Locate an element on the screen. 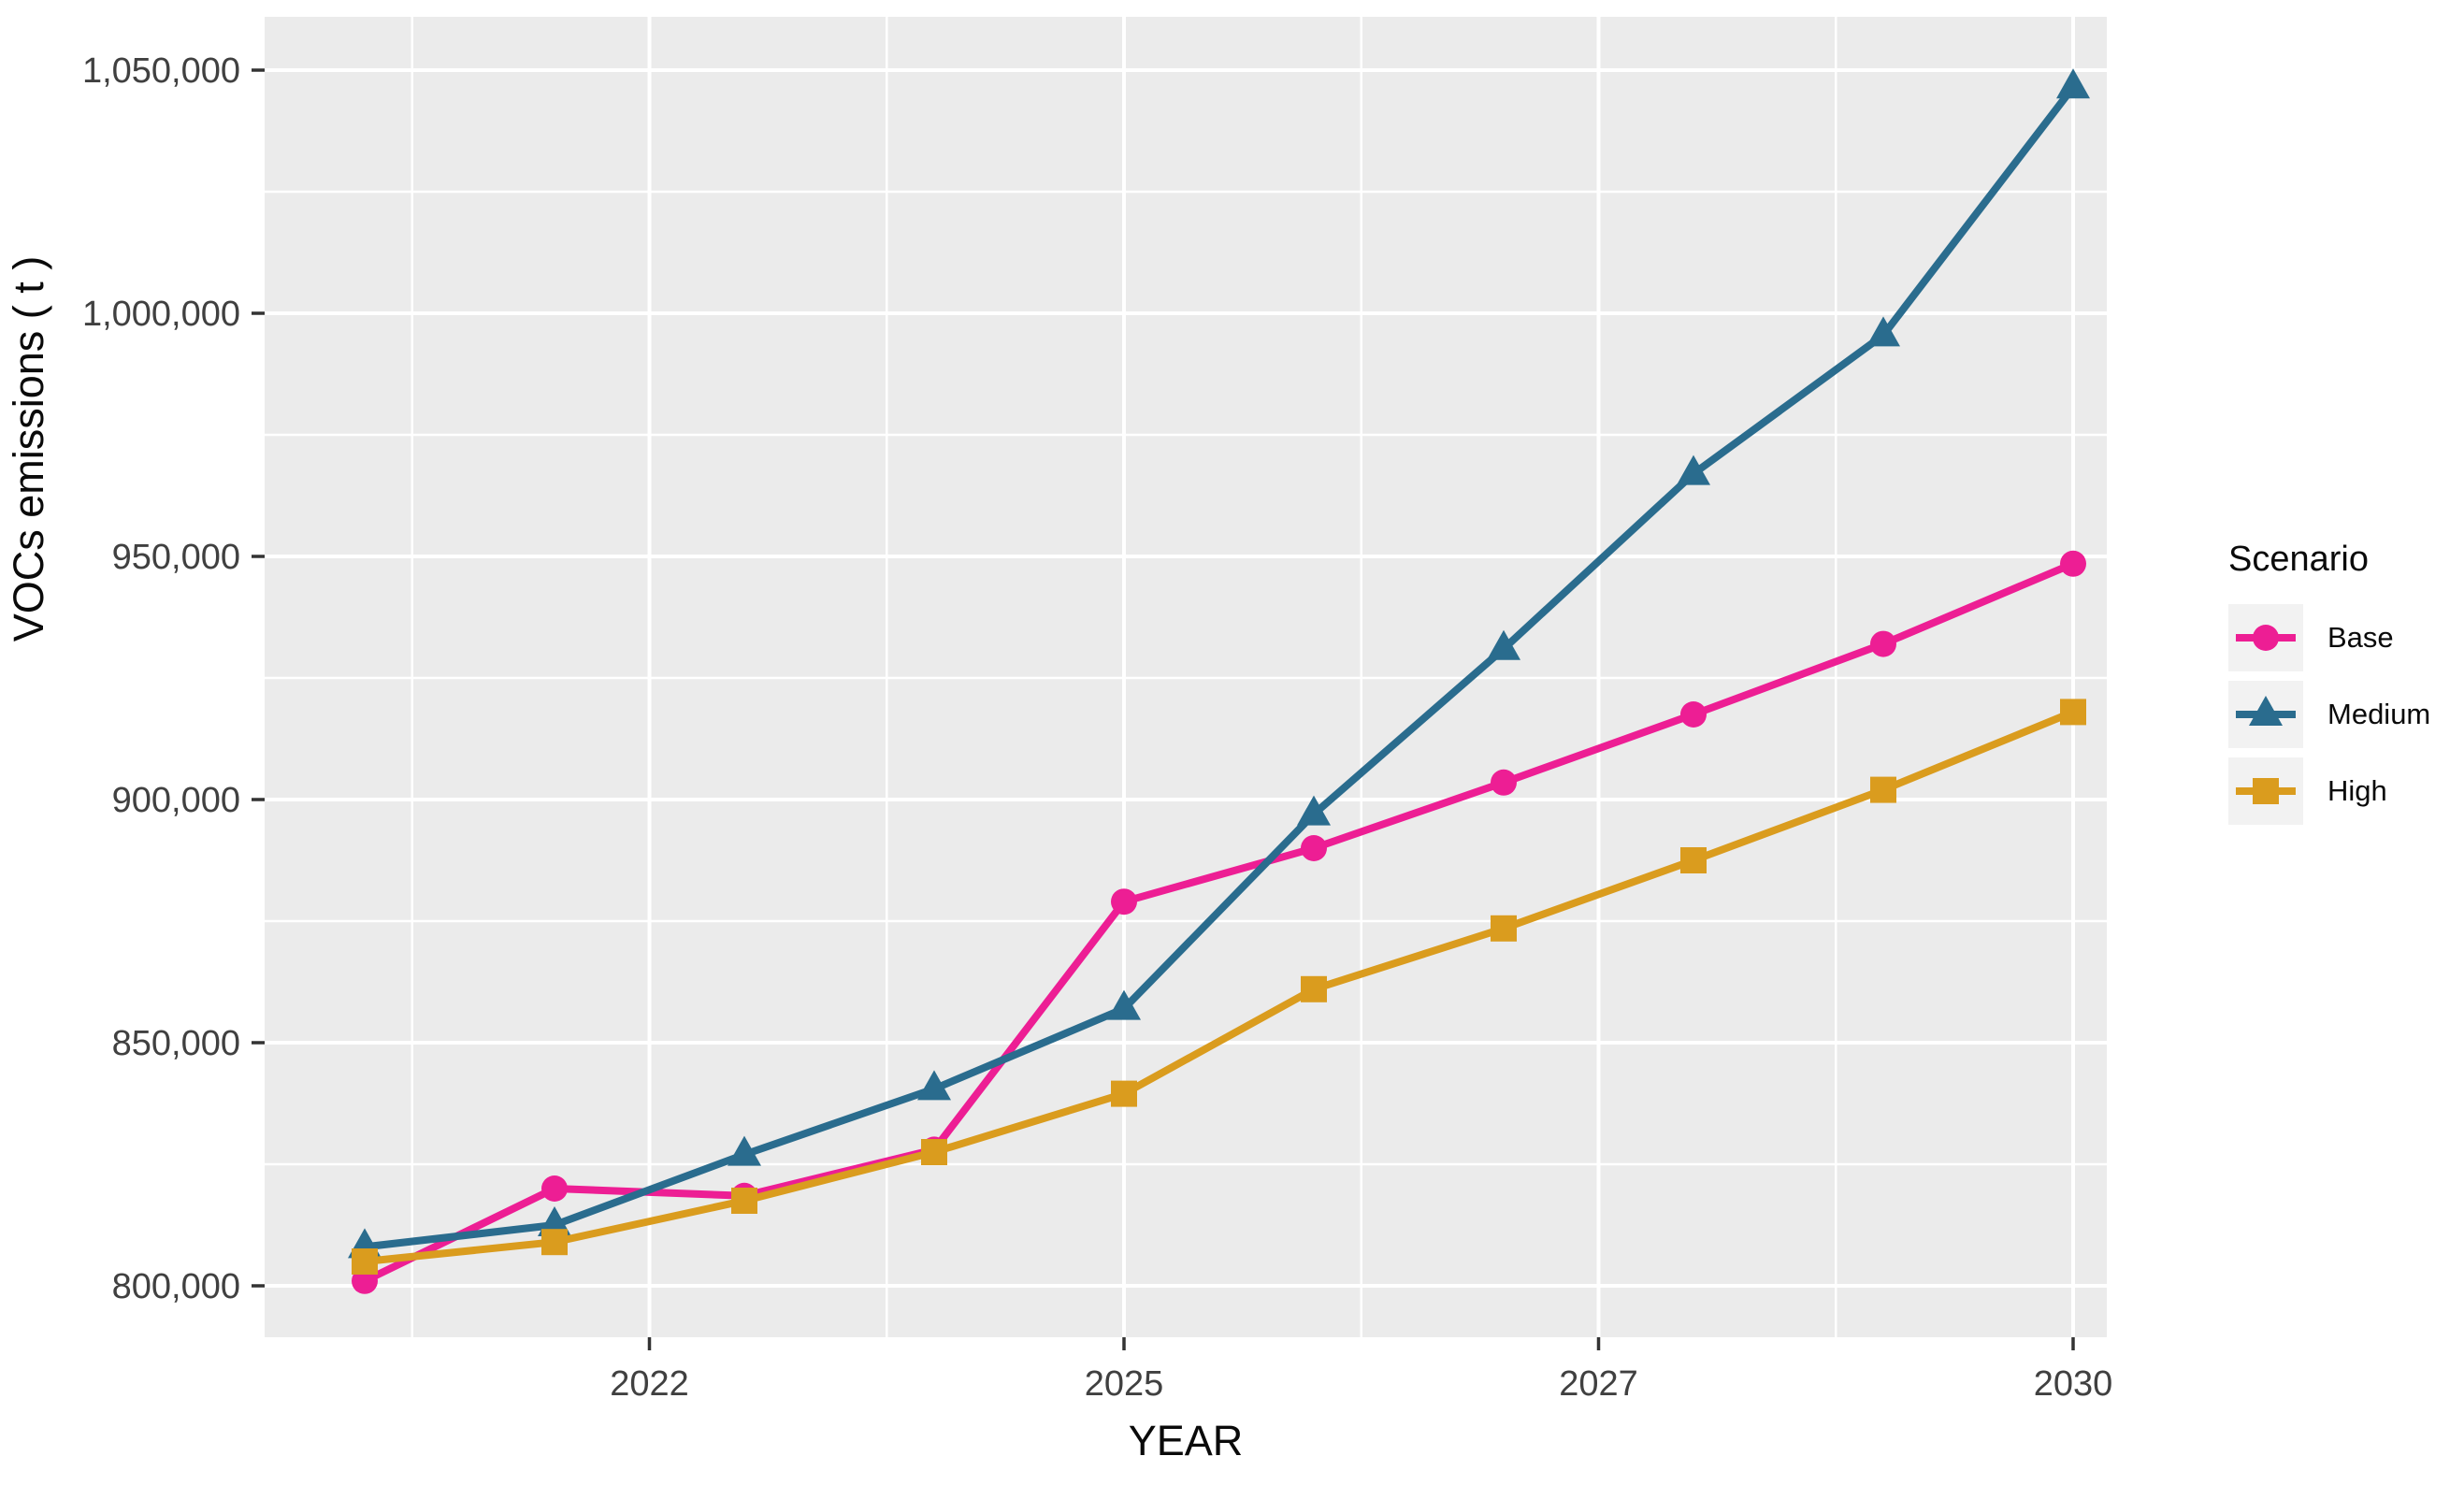 This screenshot has width=2464, height=1485. x-axis-title: YEAR is located at coordinates (1186, 1440).